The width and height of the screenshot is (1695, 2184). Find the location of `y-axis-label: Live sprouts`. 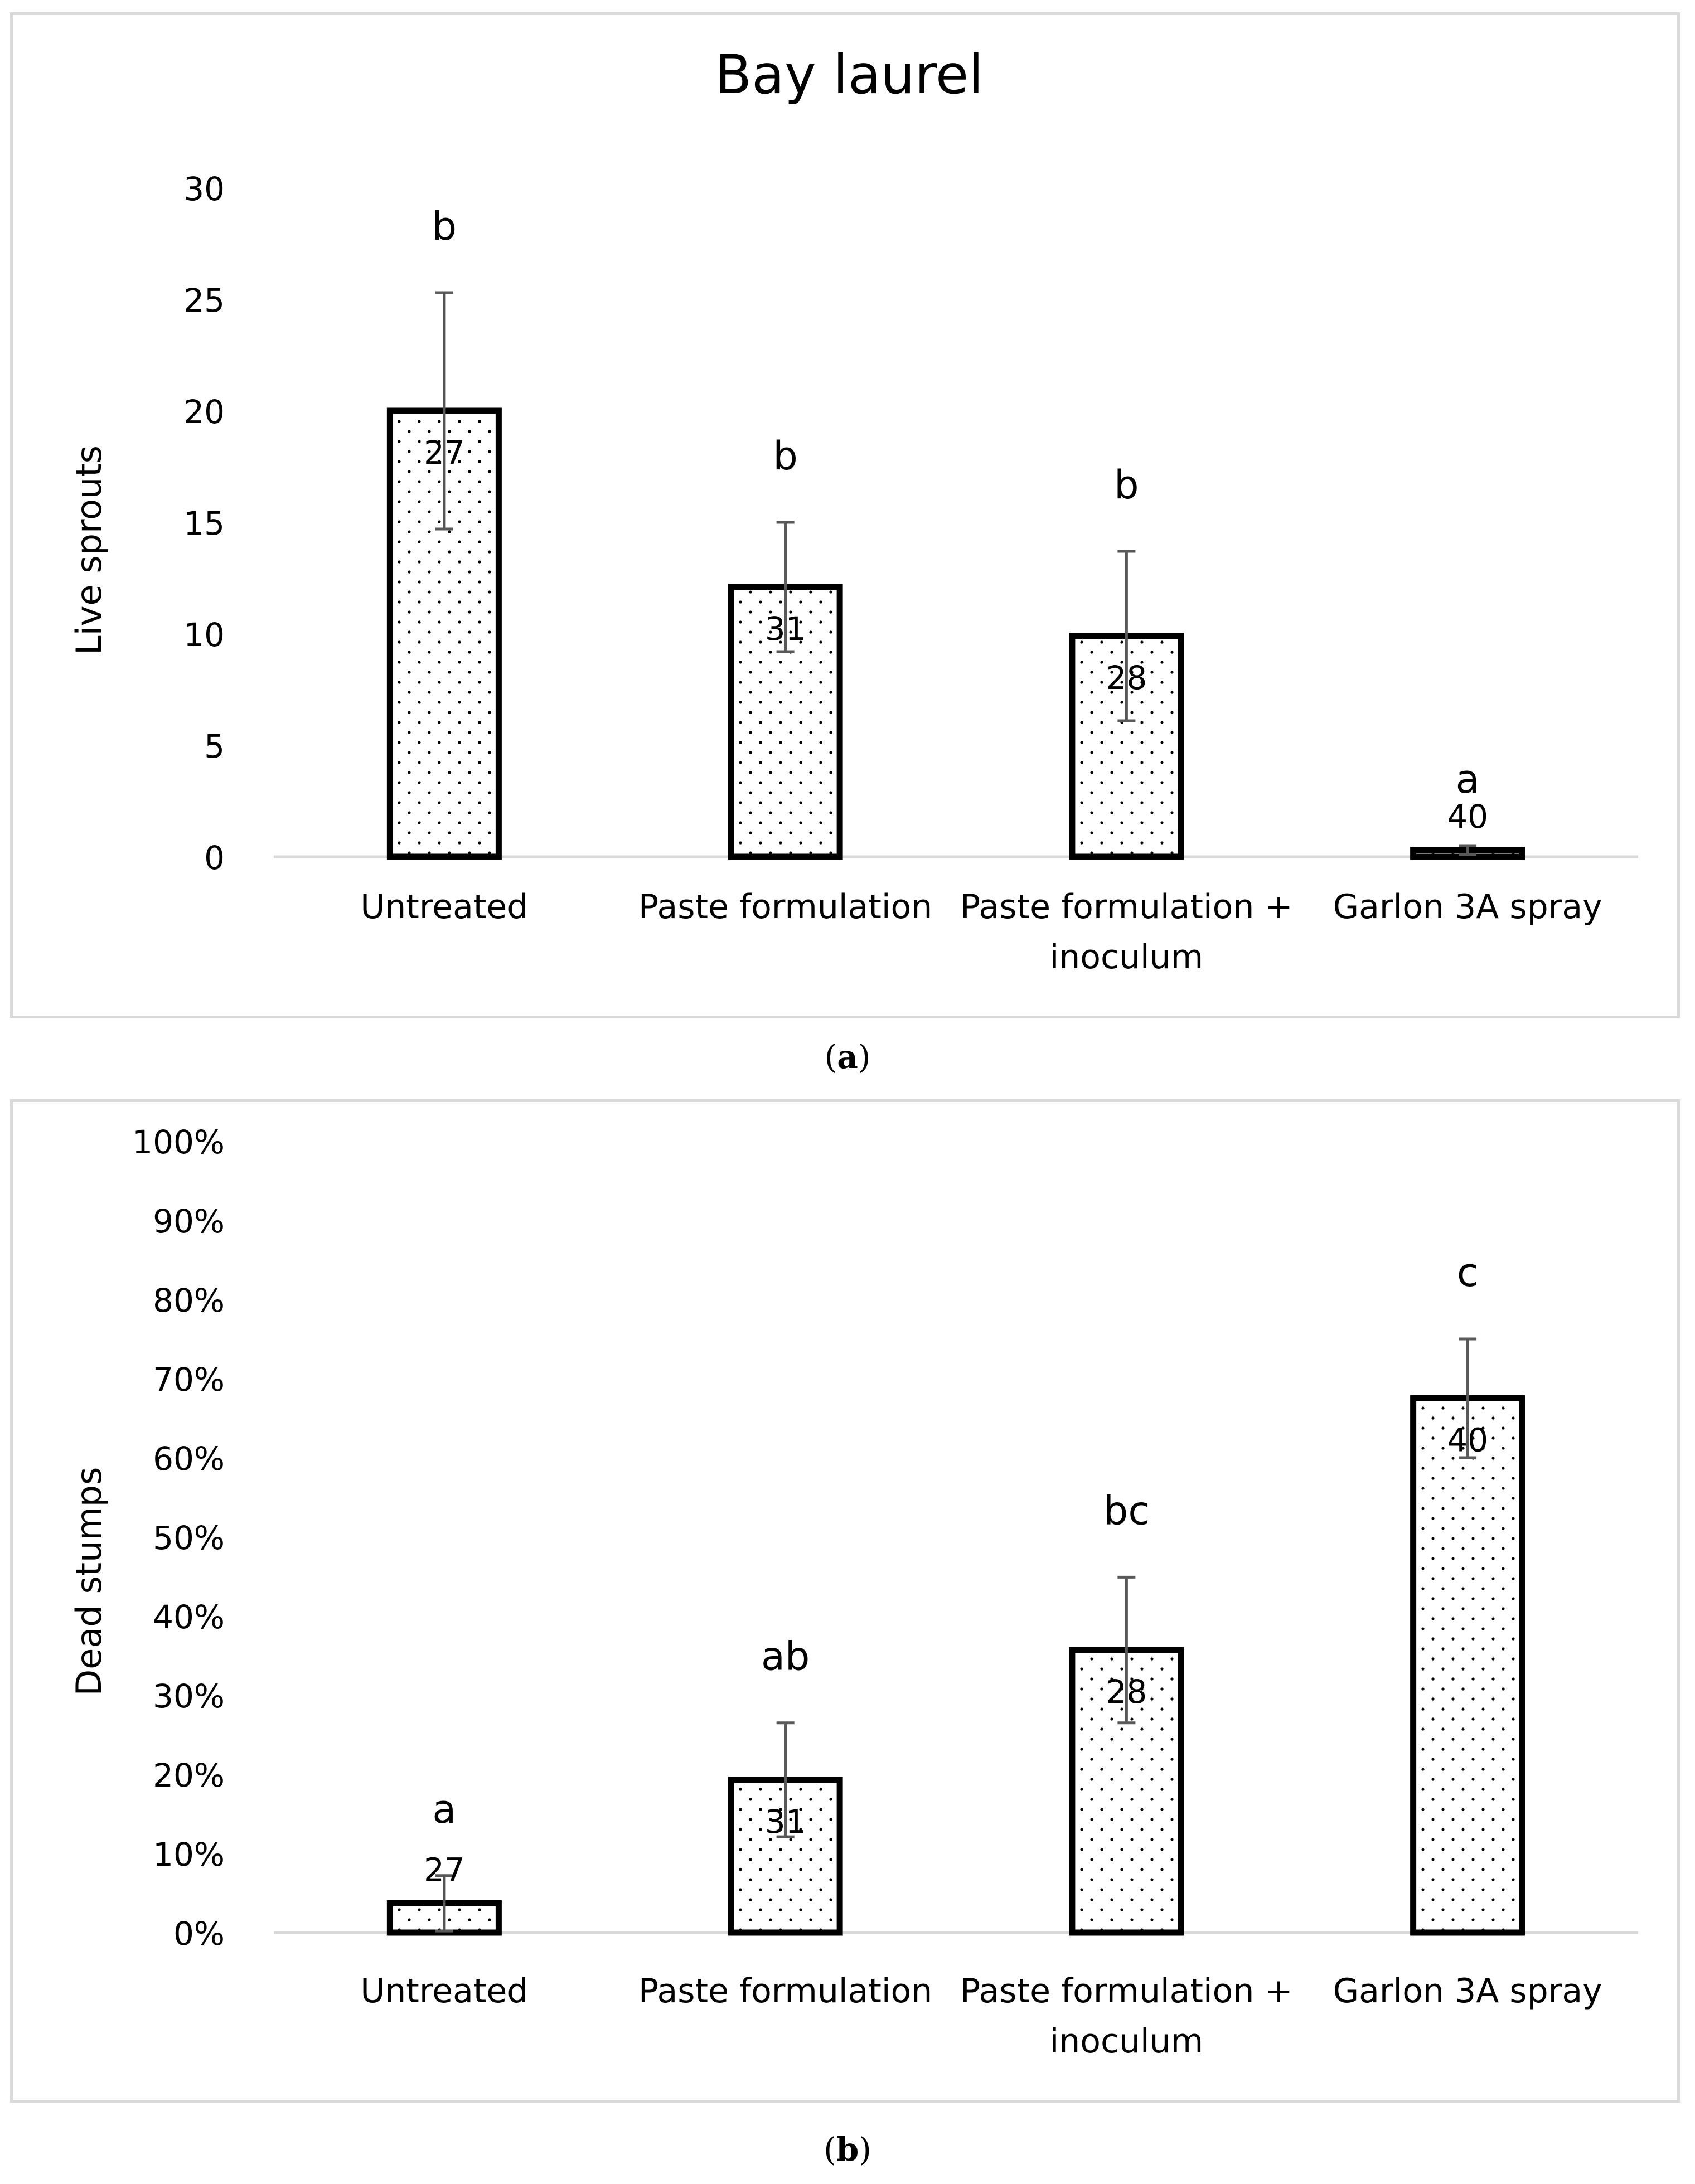

y-axis-label: Live sprouts is located at coordinates (89, 550).